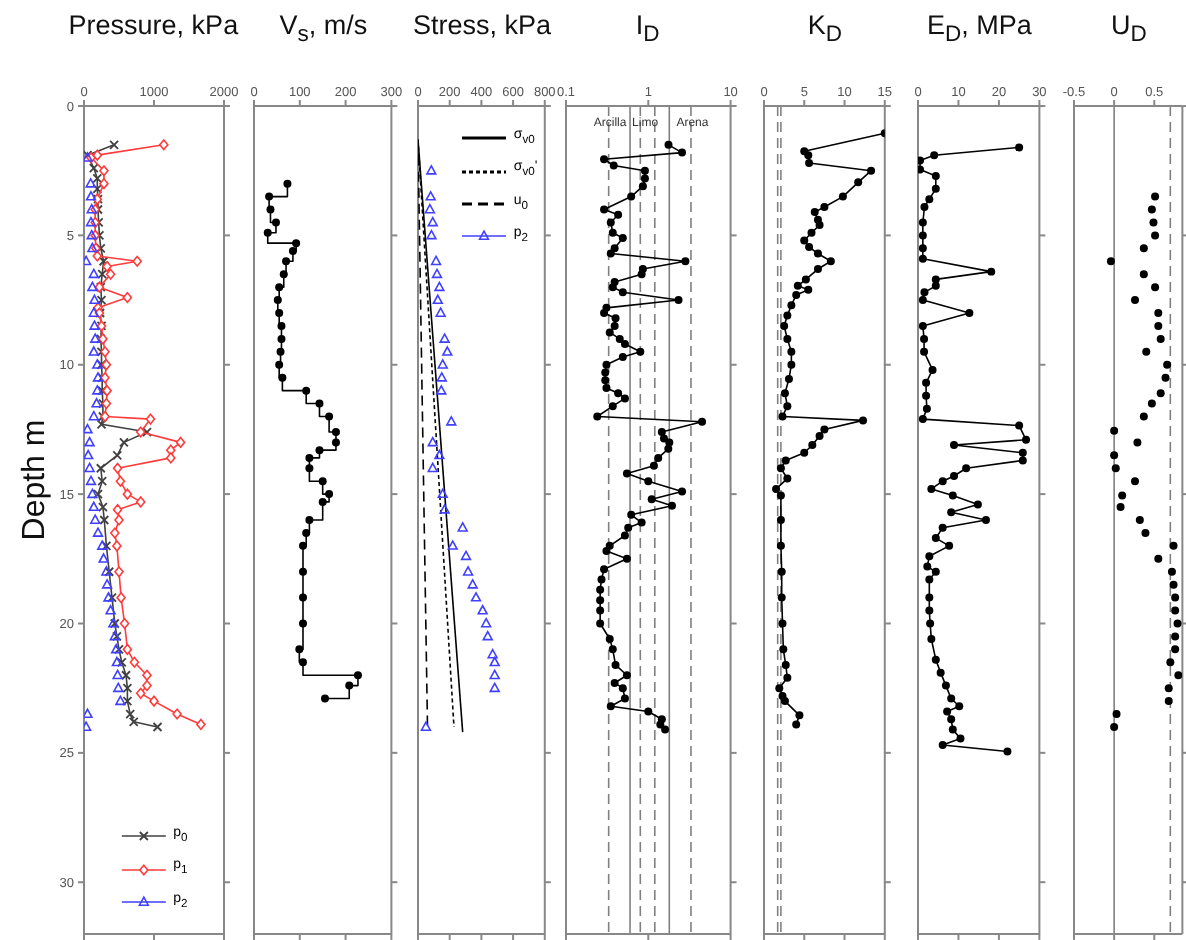 The height and width of the screenshot is (940, 1186). What do you see at coordinates (323, 29) in the screenshot?
I see `chart-title: V$_{s}$, m/s` at bounding box center [323, 29].